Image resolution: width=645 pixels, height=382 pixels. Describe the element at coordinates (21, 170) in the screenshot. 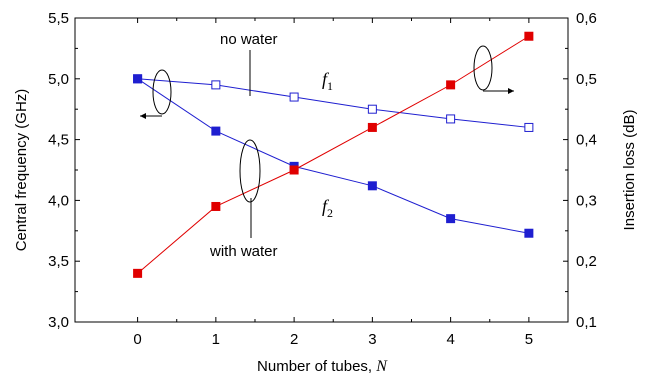

I see `left-y-axis-title: Central frequency (GHz)` at that location.